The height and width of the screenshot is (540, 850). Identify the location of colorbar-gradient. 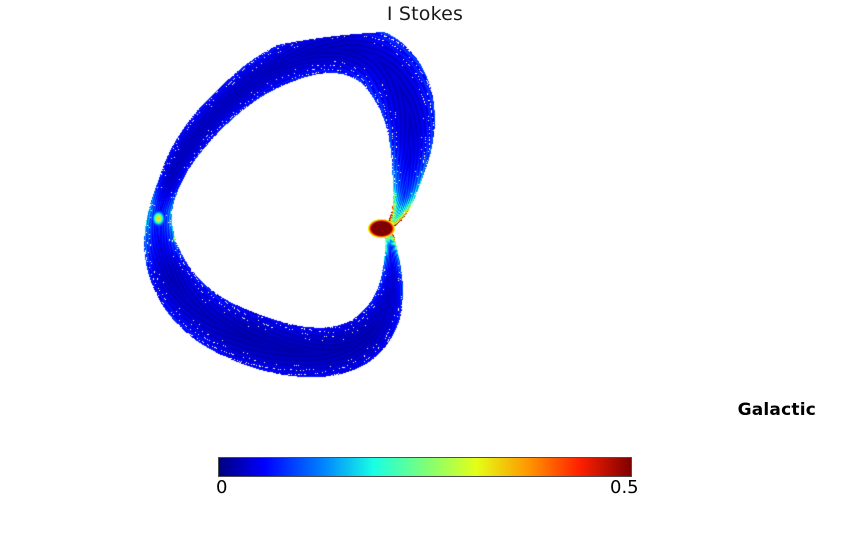
(425, 467).